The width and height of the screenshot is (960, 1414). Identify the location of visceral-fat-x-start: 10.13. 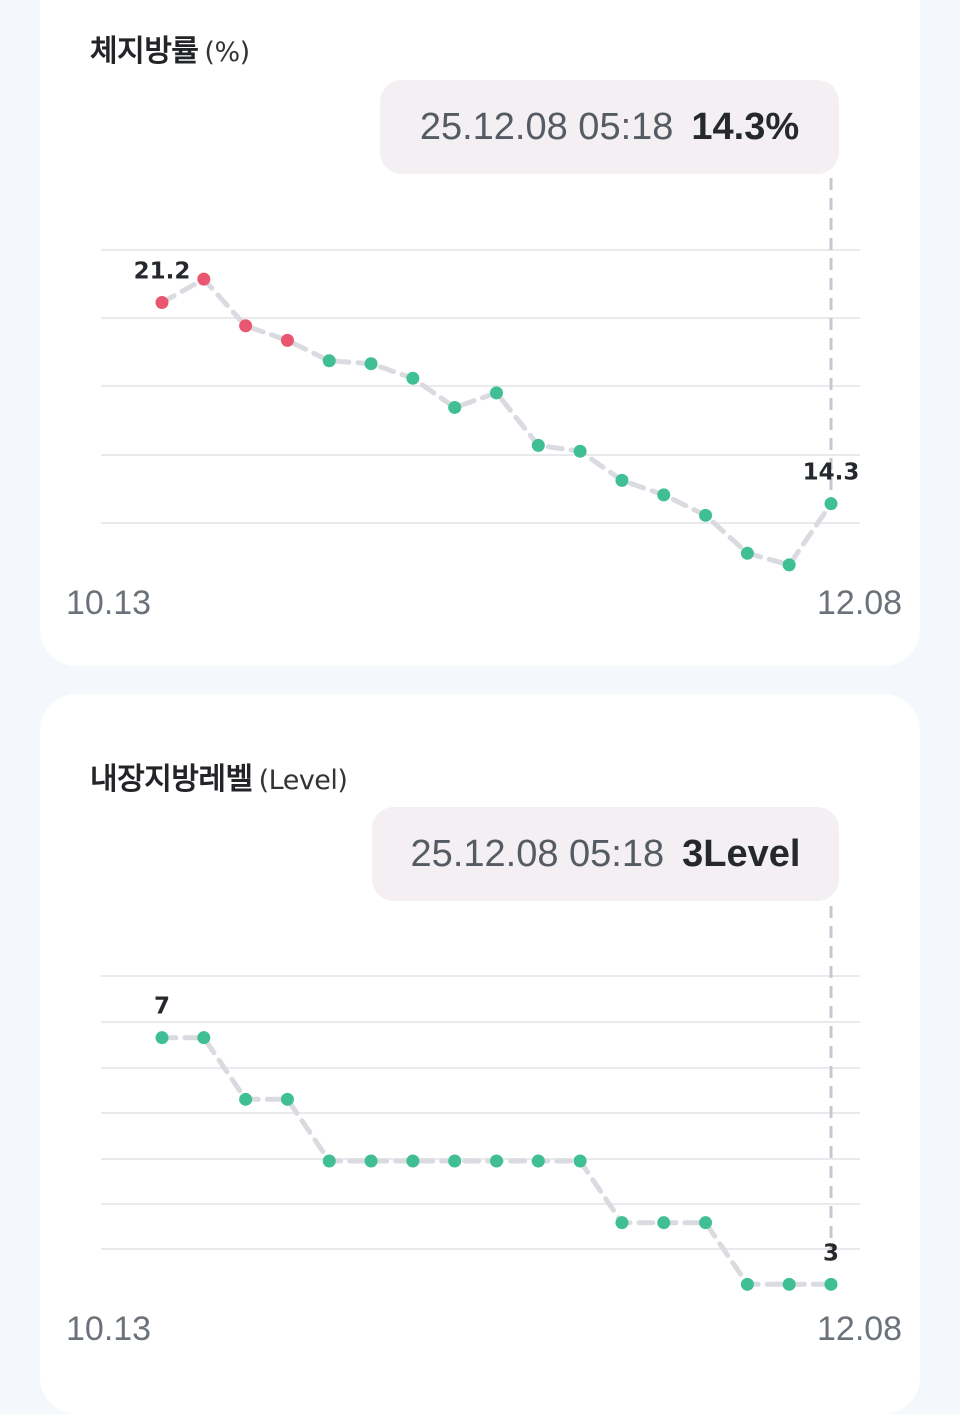
(109, 1329).